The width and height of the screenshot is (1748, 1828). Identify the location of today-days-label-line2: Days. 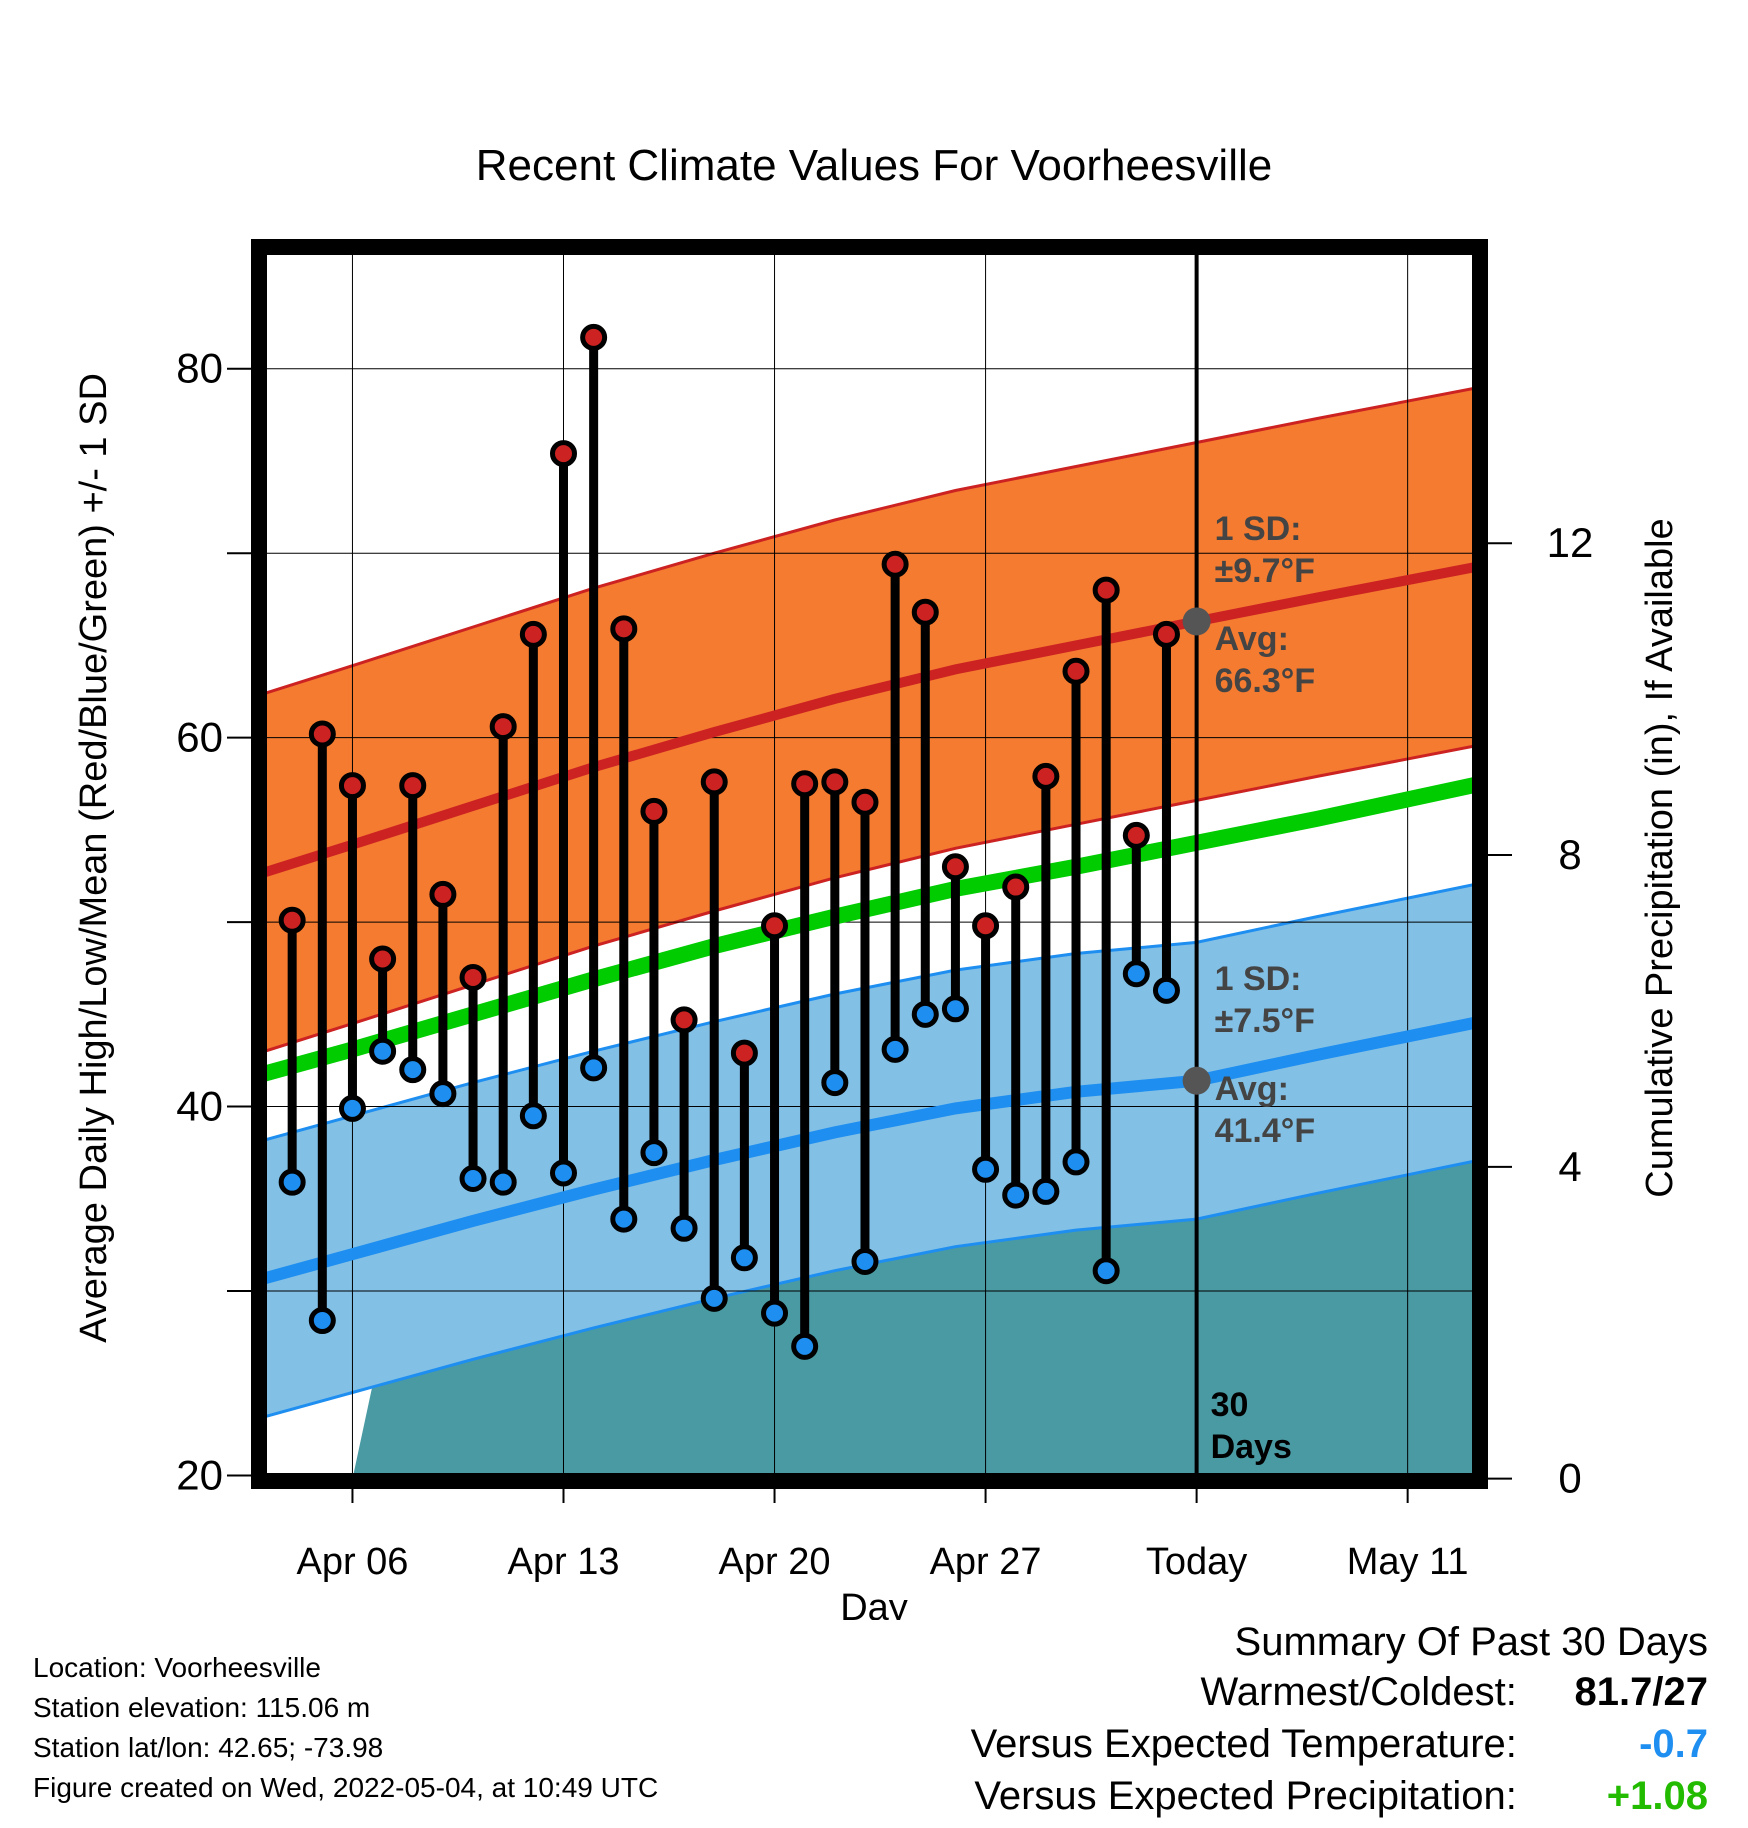
(1251, 1447).